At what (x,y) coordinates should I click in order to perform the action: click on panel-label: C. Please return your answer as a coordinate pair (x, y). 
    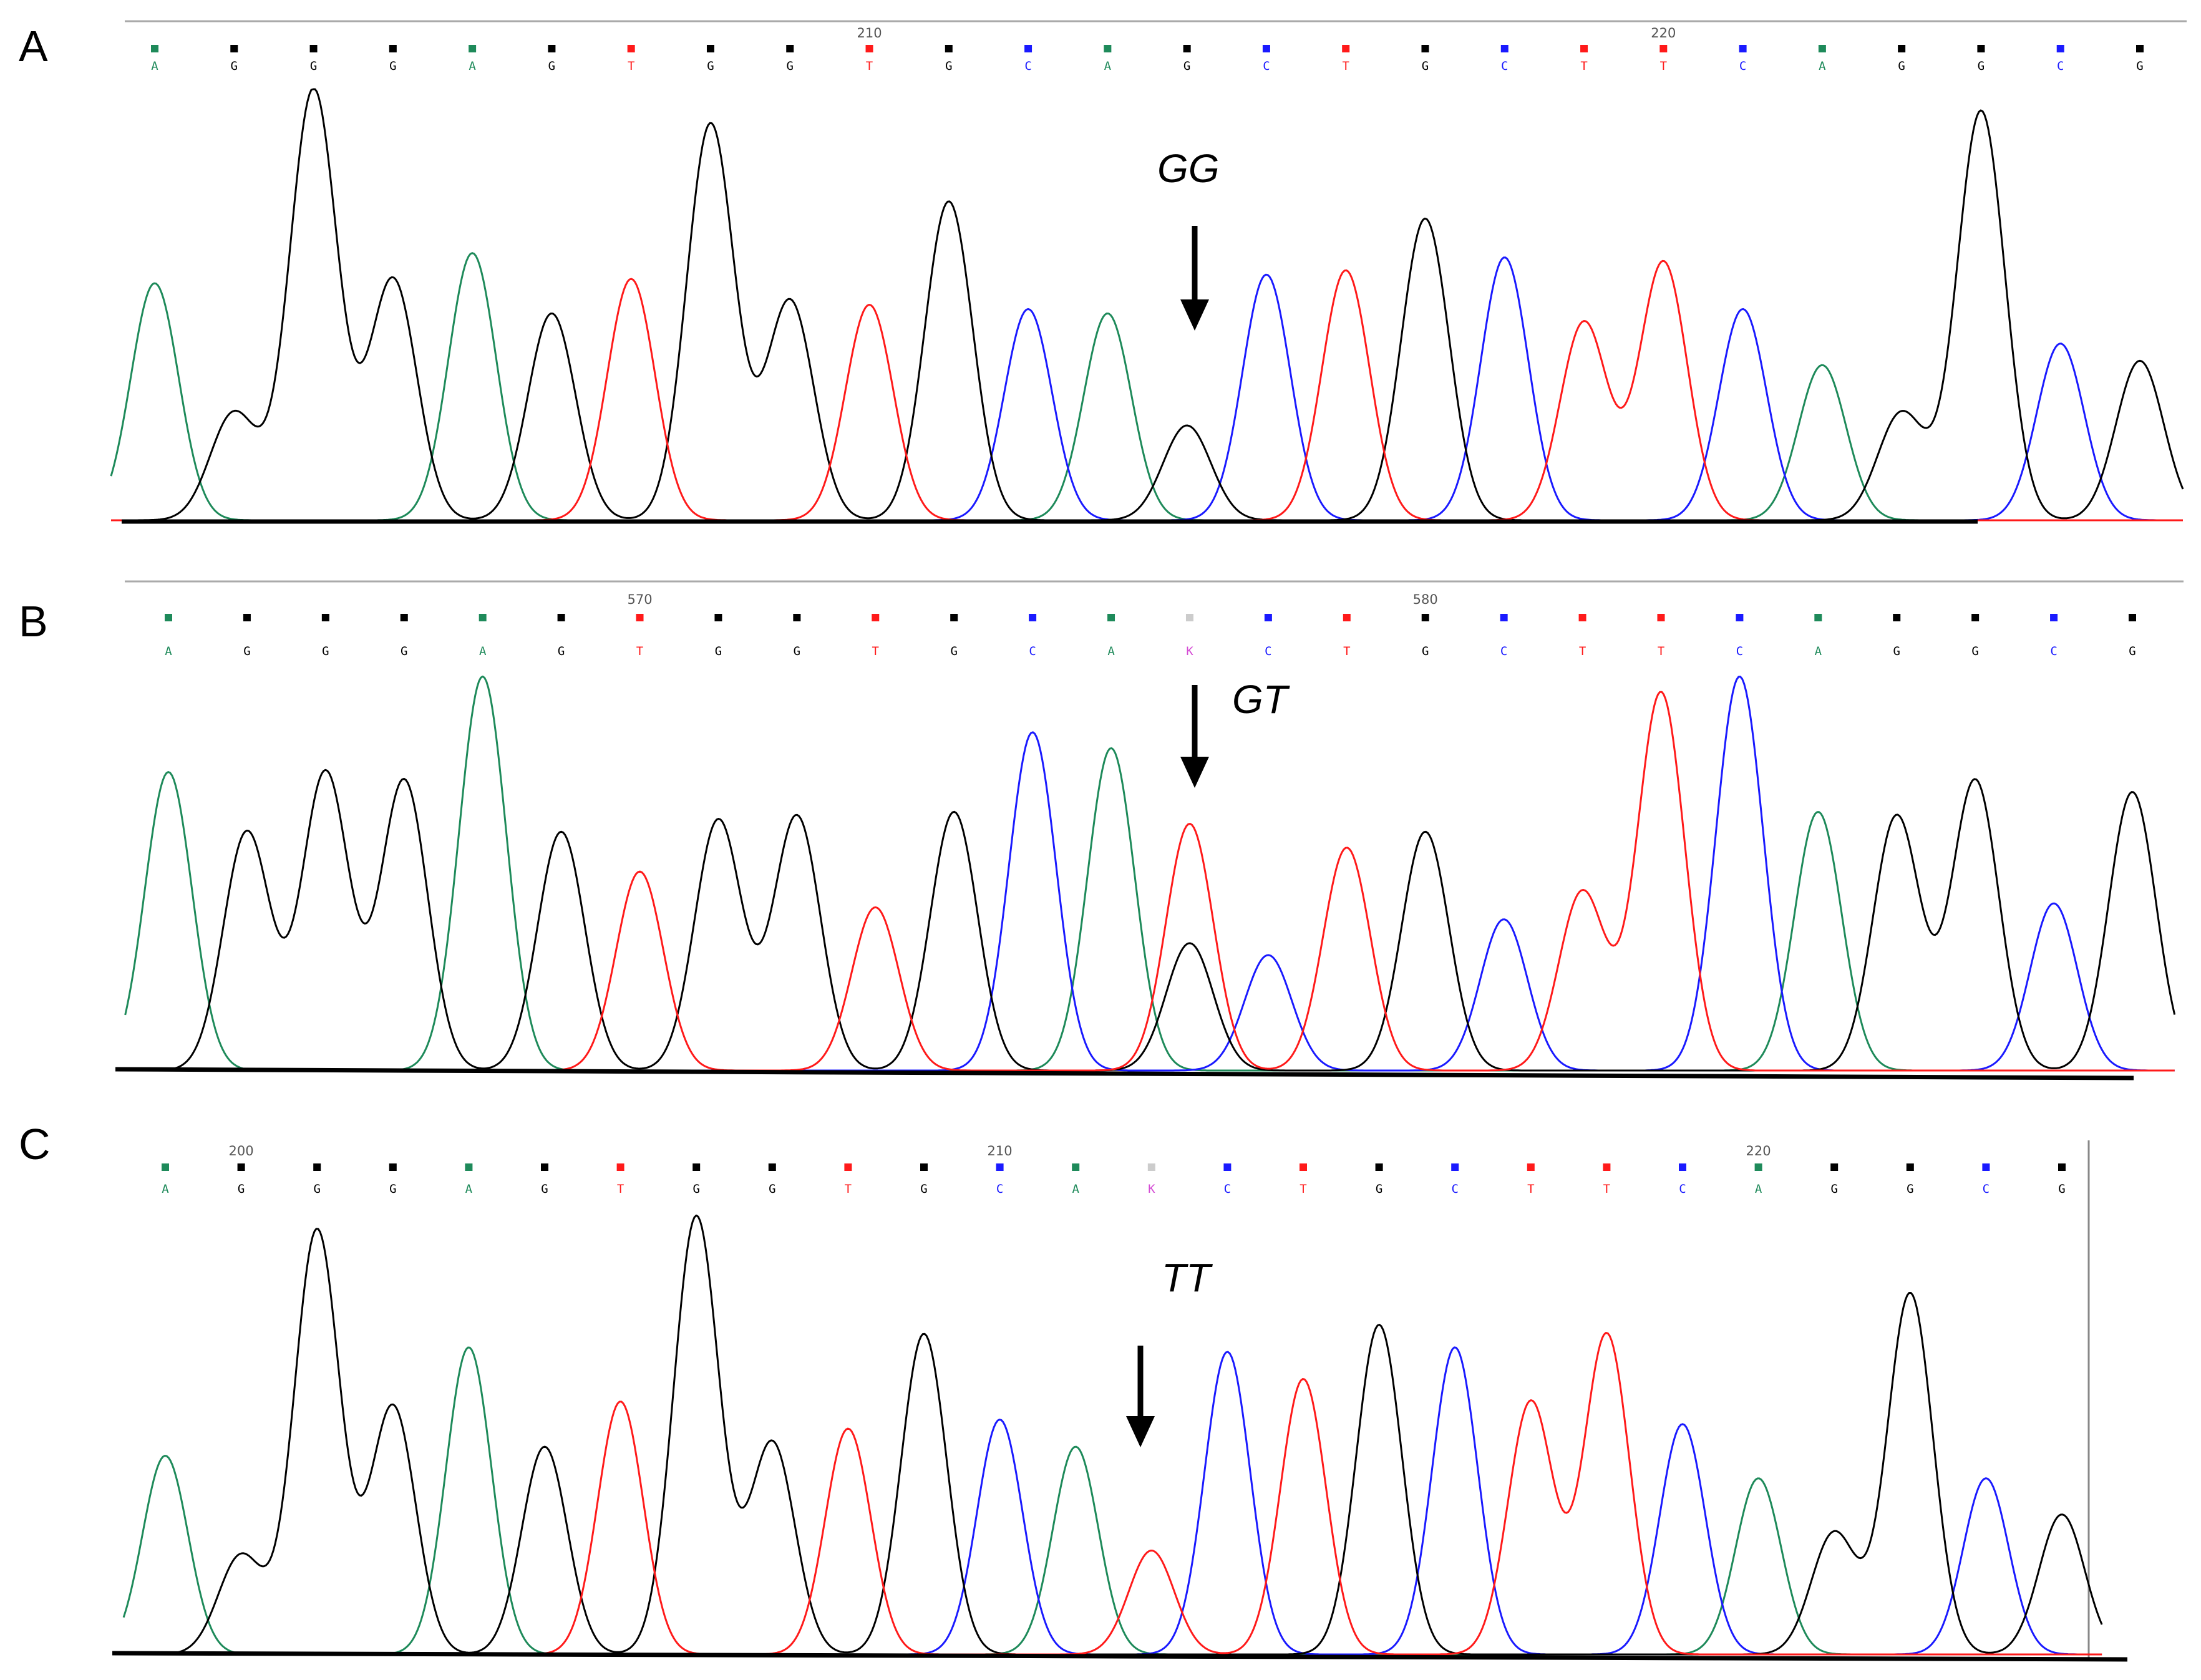
    Looking at the image, I should click on (35, 1144).